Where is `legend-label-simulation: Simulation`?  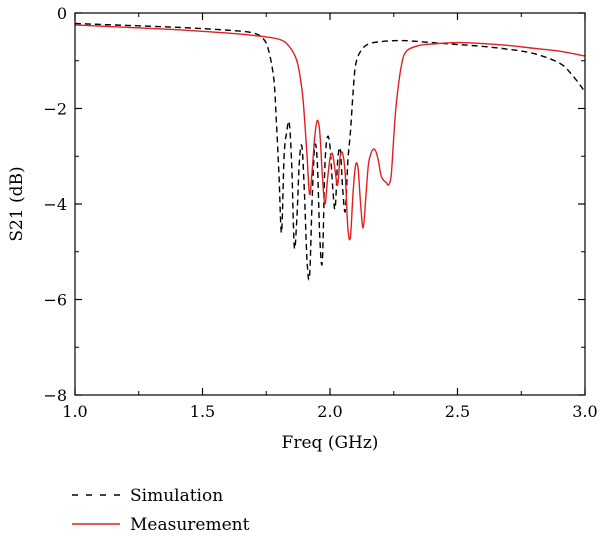 legend-label-simulation: Simulation is located at coordinates (176, 496).